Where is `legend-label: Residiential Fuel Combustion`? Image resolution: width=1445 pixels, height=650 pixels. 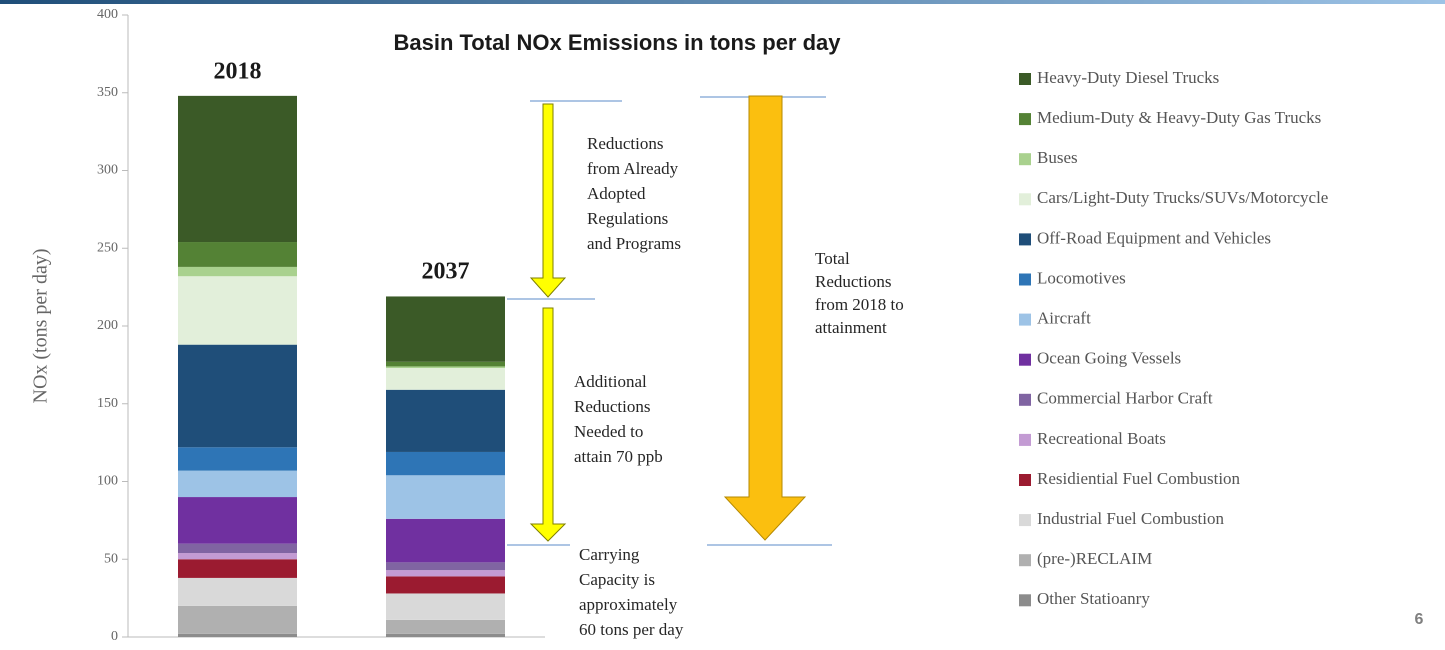 legend-label: Residiential Fuel Combustion is located at coordinates (1139, 478).